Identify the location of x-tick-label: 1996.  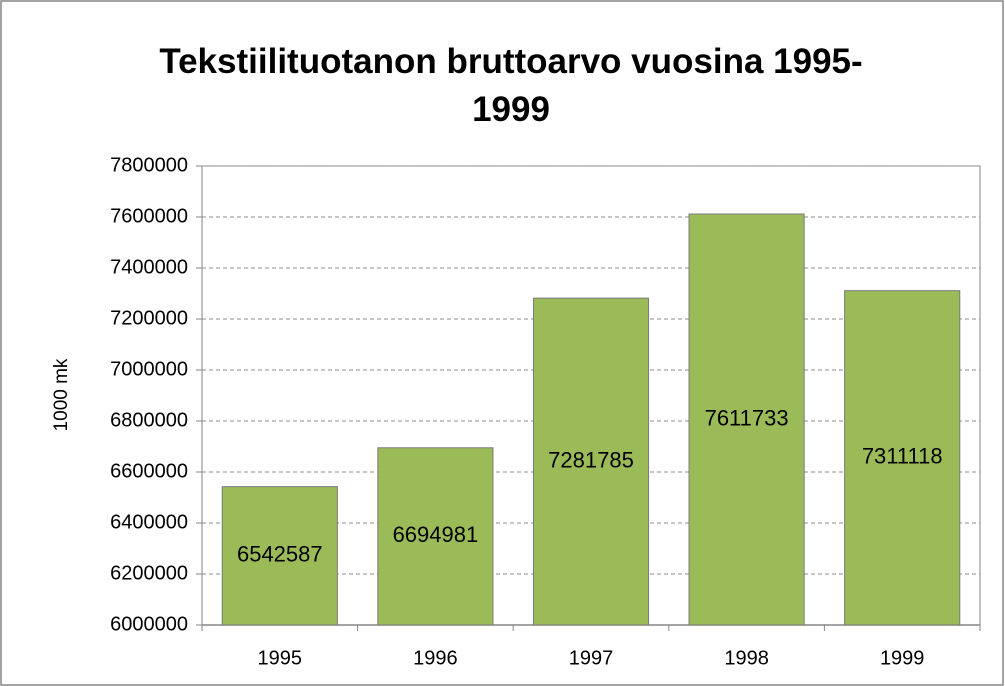
(435, 658).